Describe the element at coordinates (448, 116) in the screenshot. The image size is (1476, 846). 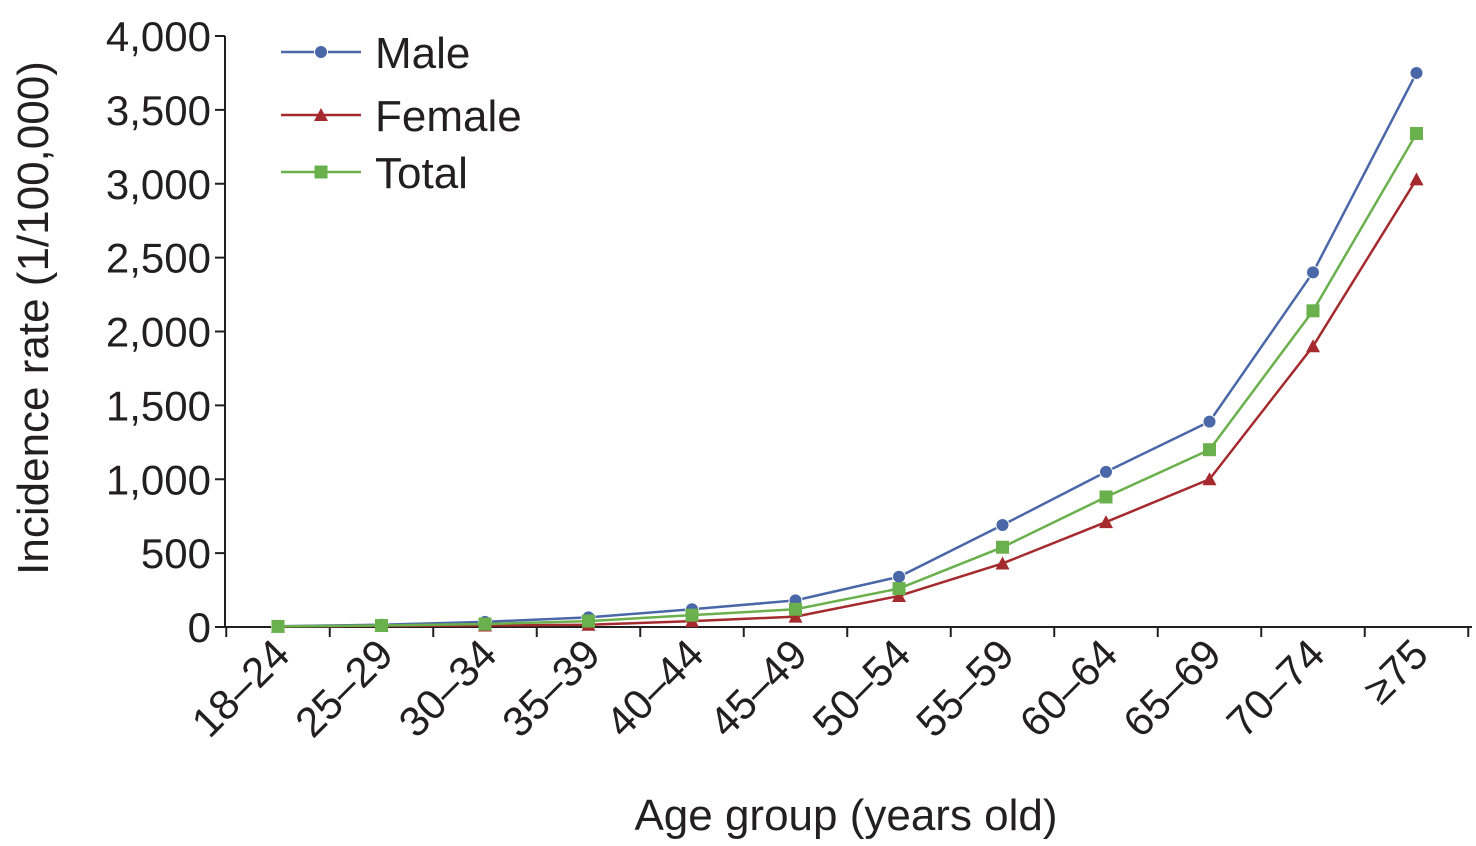
I see `legend-label-female: Female` at that location.